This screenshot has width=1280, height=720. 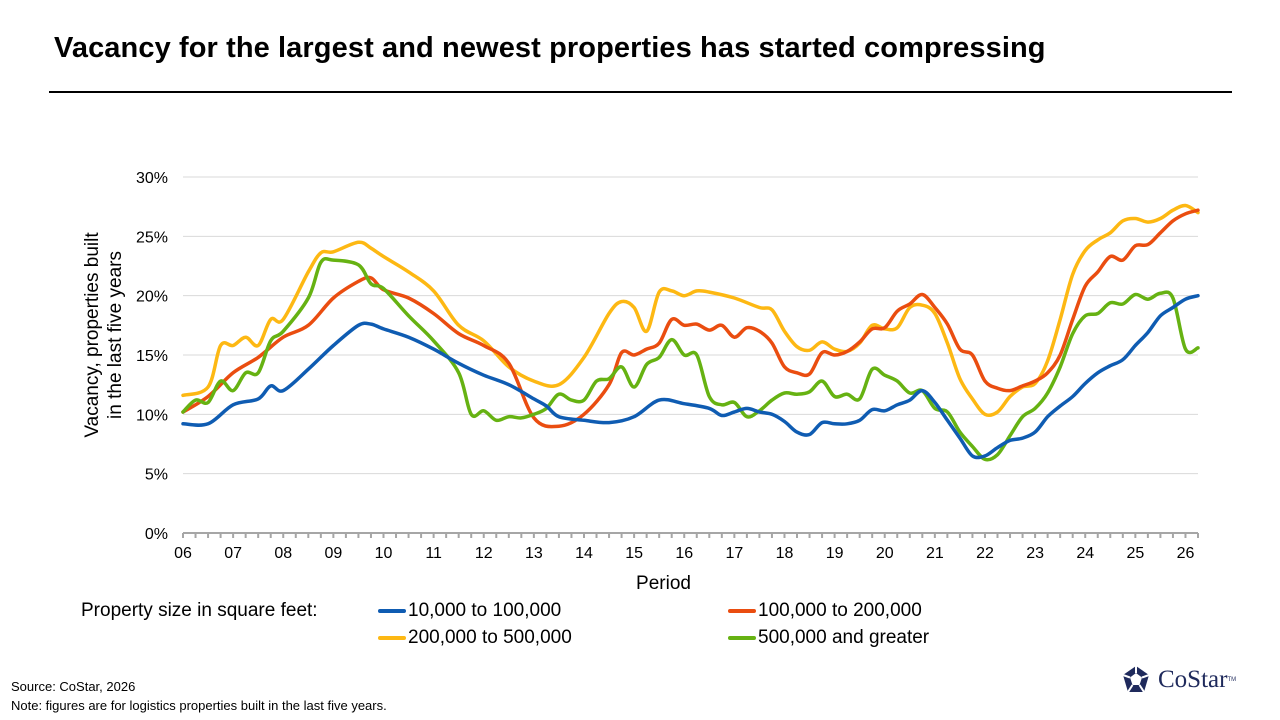 I want to click on costar-logo: CoStar TM, so click(x=1178, y=680).